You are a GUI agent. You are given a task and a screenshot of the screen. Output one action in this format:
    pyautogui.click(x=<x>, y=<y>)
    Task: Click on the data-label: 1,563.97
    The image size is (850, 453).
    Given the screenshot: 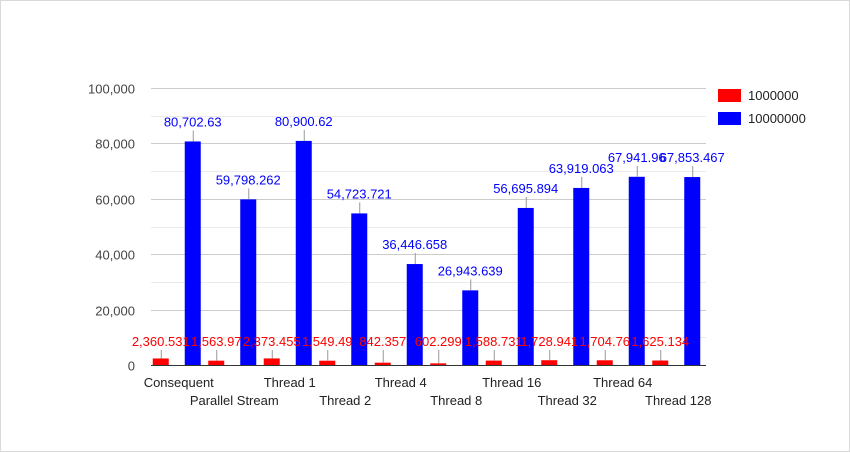 What is the action you would take?
    pyautogui.click(x=216, y=341)
    